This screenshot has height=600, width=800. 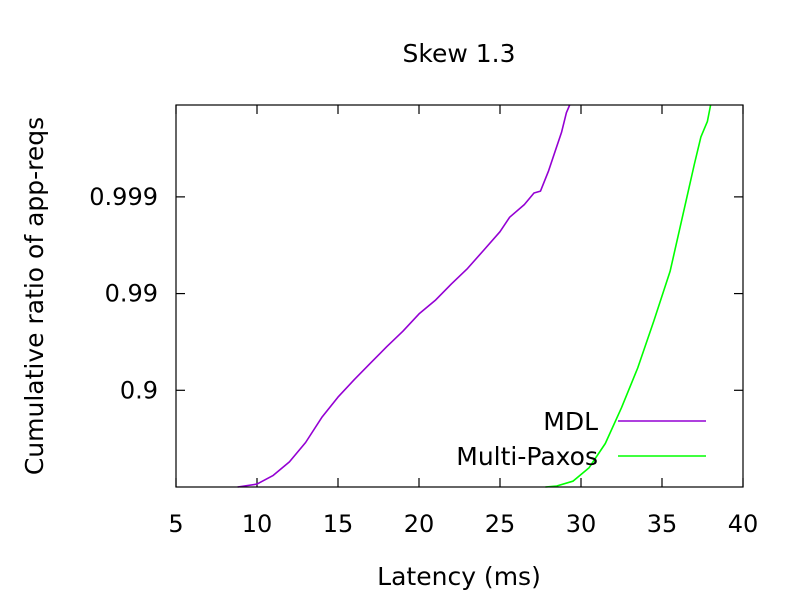 What do you see at coordinates (459, 576) in the screenshot?
I see `x-axis-label: Latency (ms)` at bounding box center [459, 576].